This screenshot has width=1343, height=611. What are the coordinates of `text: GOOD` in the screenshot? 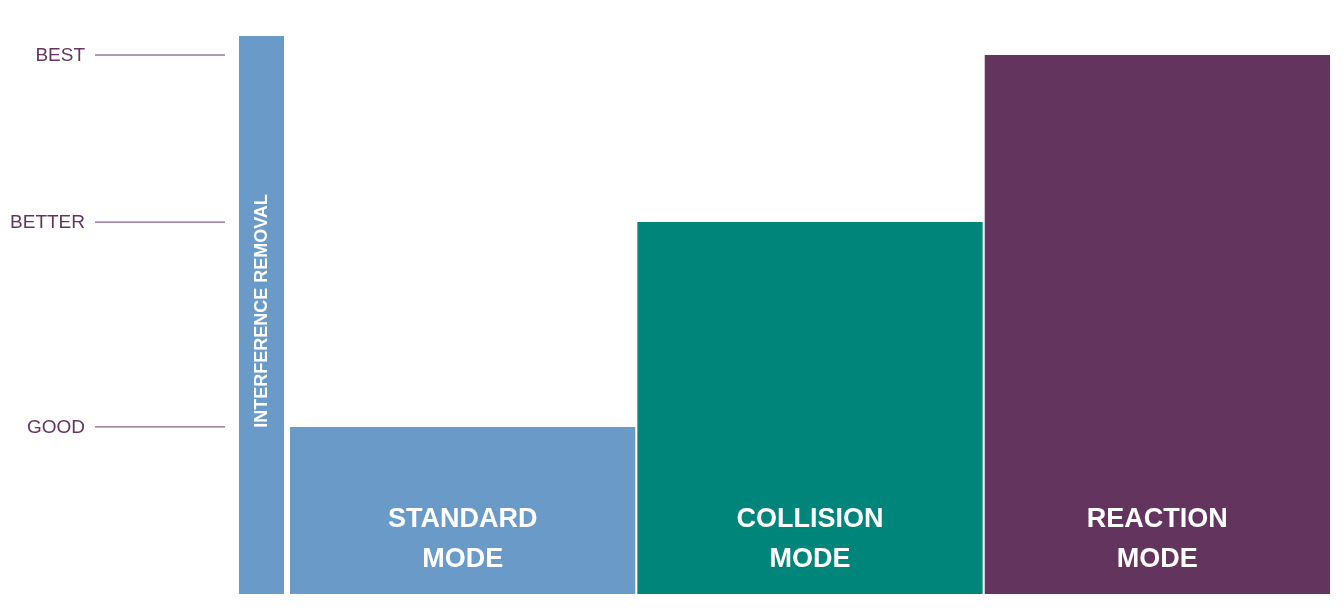 It's located at (55, 426).